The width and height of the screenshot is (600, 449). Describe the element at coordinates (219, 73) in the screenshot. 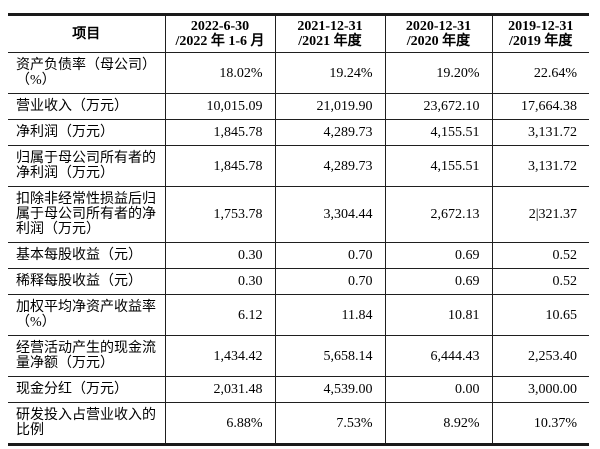

I see `cell-value: 18.02%` at that location.